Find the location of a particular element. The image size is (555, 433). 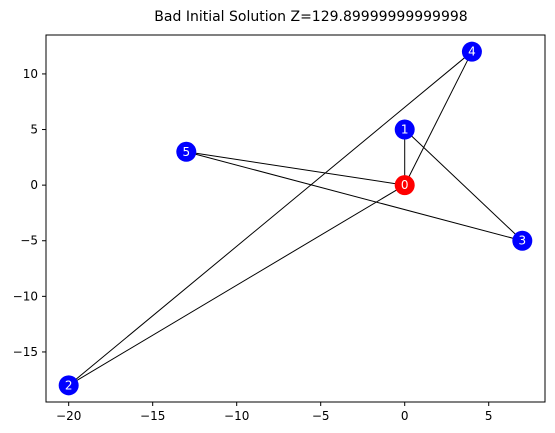

node-label-5: 5 is located at coordinates (186, 152).